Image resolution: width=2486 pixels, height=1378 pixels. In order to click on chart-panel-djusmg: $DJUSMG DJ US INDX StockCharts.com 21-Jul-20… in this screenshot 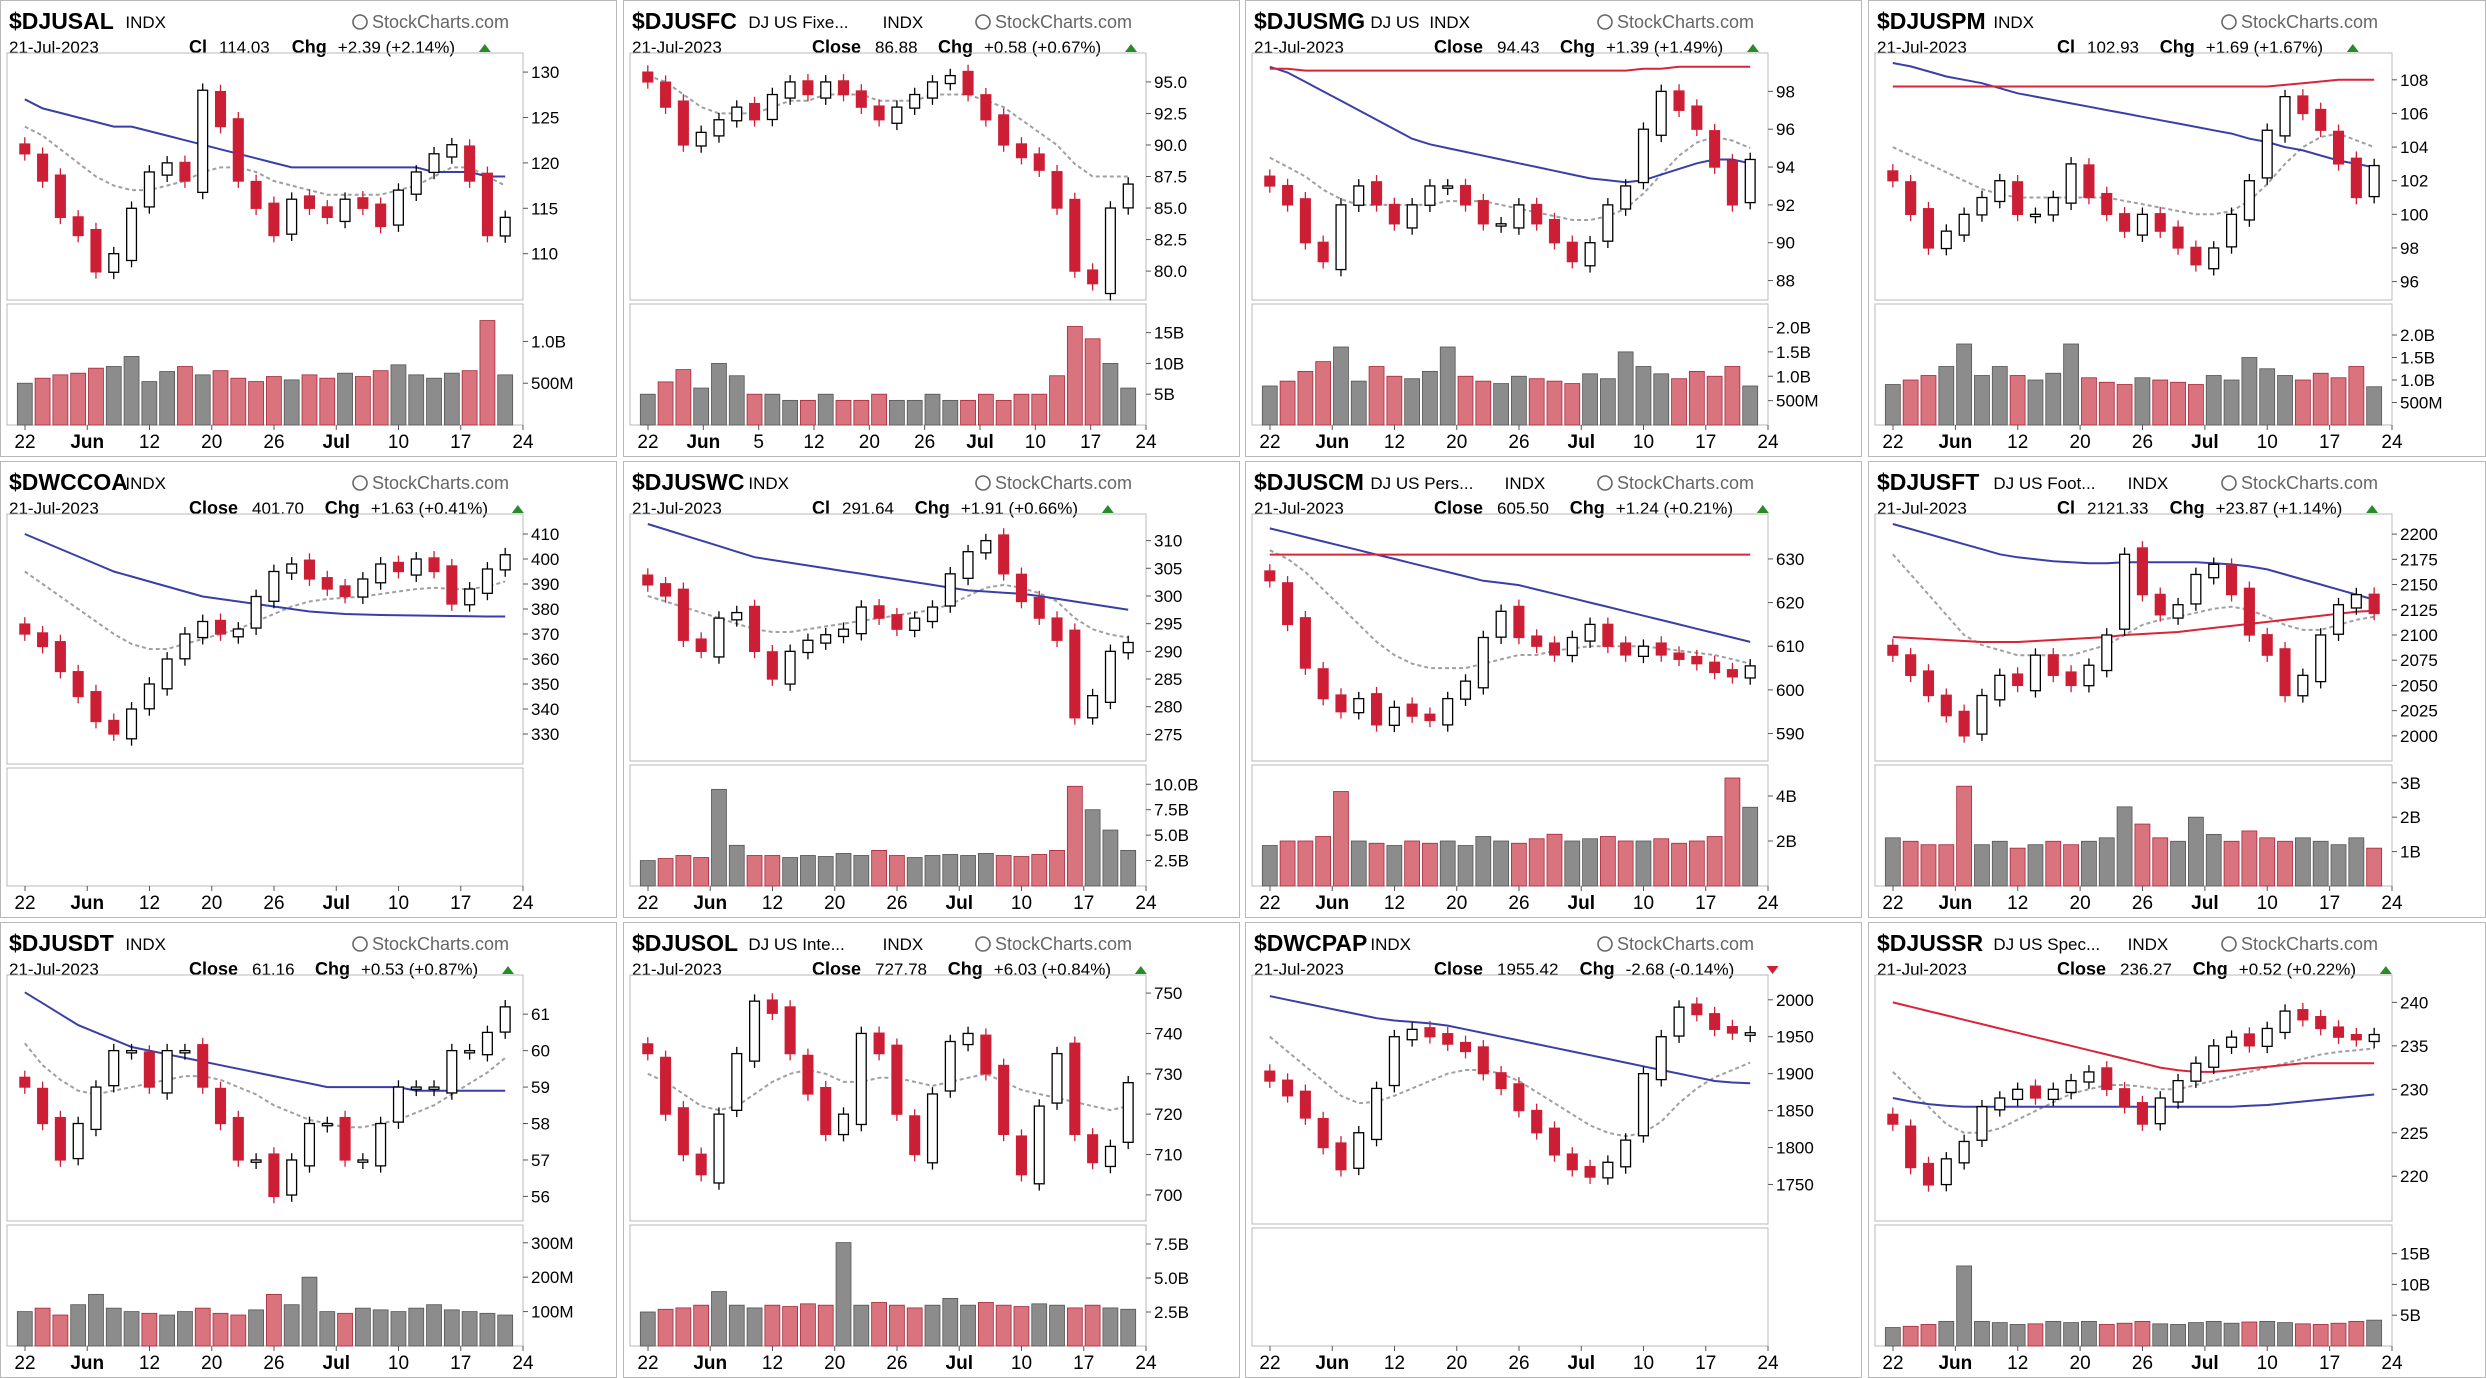, I will do `click(1553, 228)`.